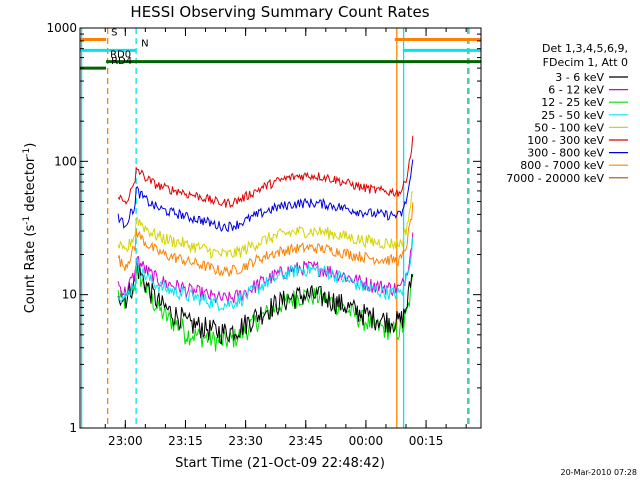  What do you see at coordinates (572, 102) in the screenshot?
I see `legend-entry-label: 12 - 25 keV` at bounding box center [572, 102].